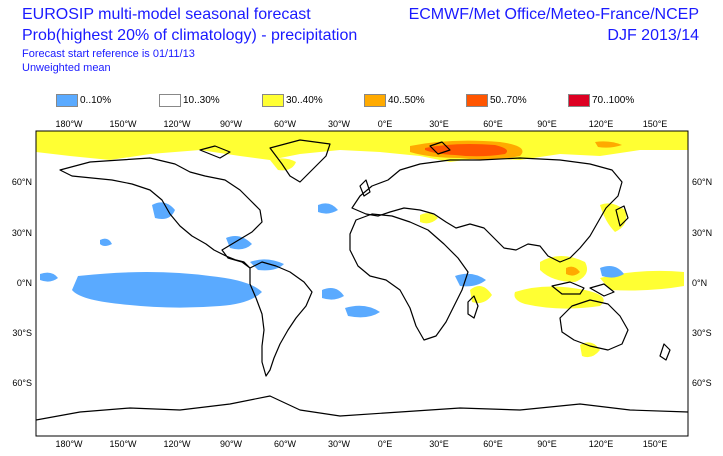  What do you see at coordinates (409, 277) in the screenshot?
I see `africa-coast` at bounding box center [409, 277].